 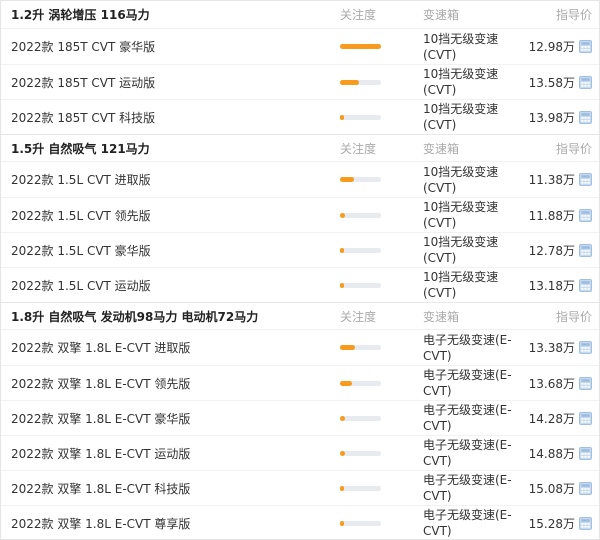 I want to click on model-name-link: 2022款 185T CVT 科技版, so click(x=83, y=117).